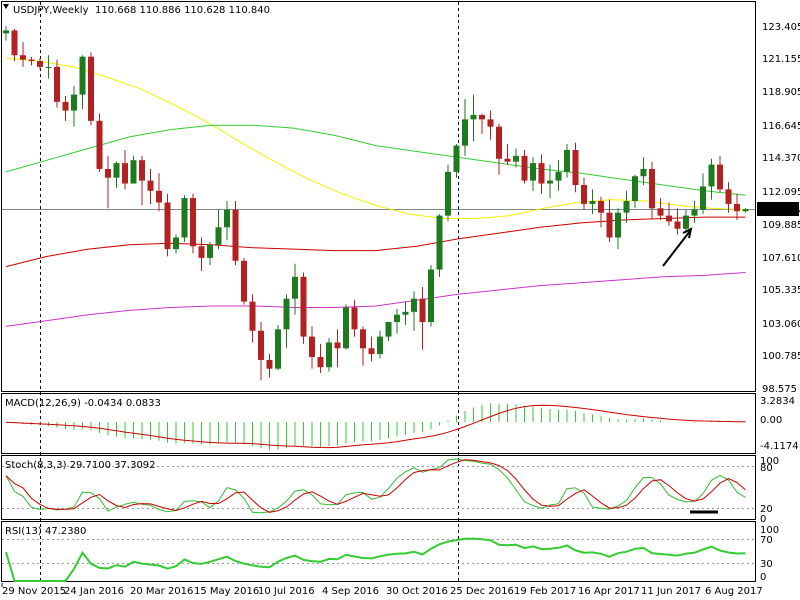 This screenshot has width=800, height=600. What do you see at coordinates (417, 591) in the screenshot?
I see `time-axis-label: 30 Oct 2016` at bounding box center [417, 591].